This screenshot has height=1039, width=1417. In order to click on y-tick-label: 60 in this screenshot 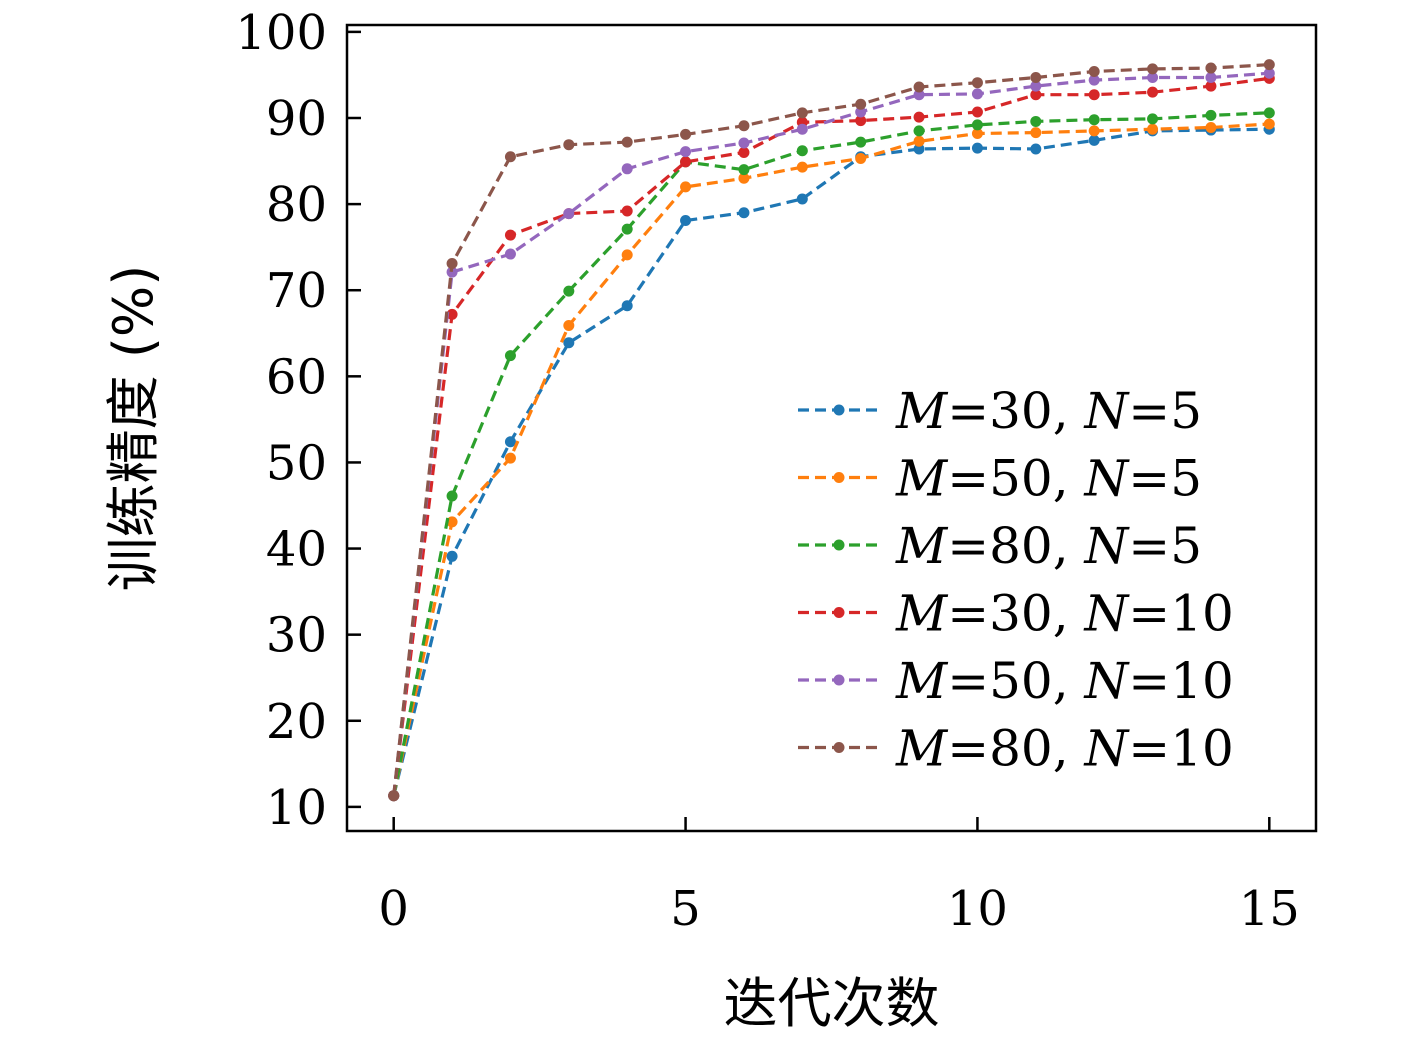, I will do `click(296, 377)`.